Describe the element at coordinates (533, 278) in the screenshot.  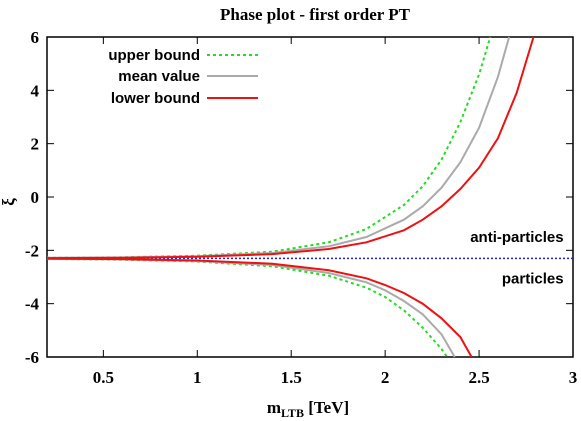
I see `annotation-particles: particles` at that location.